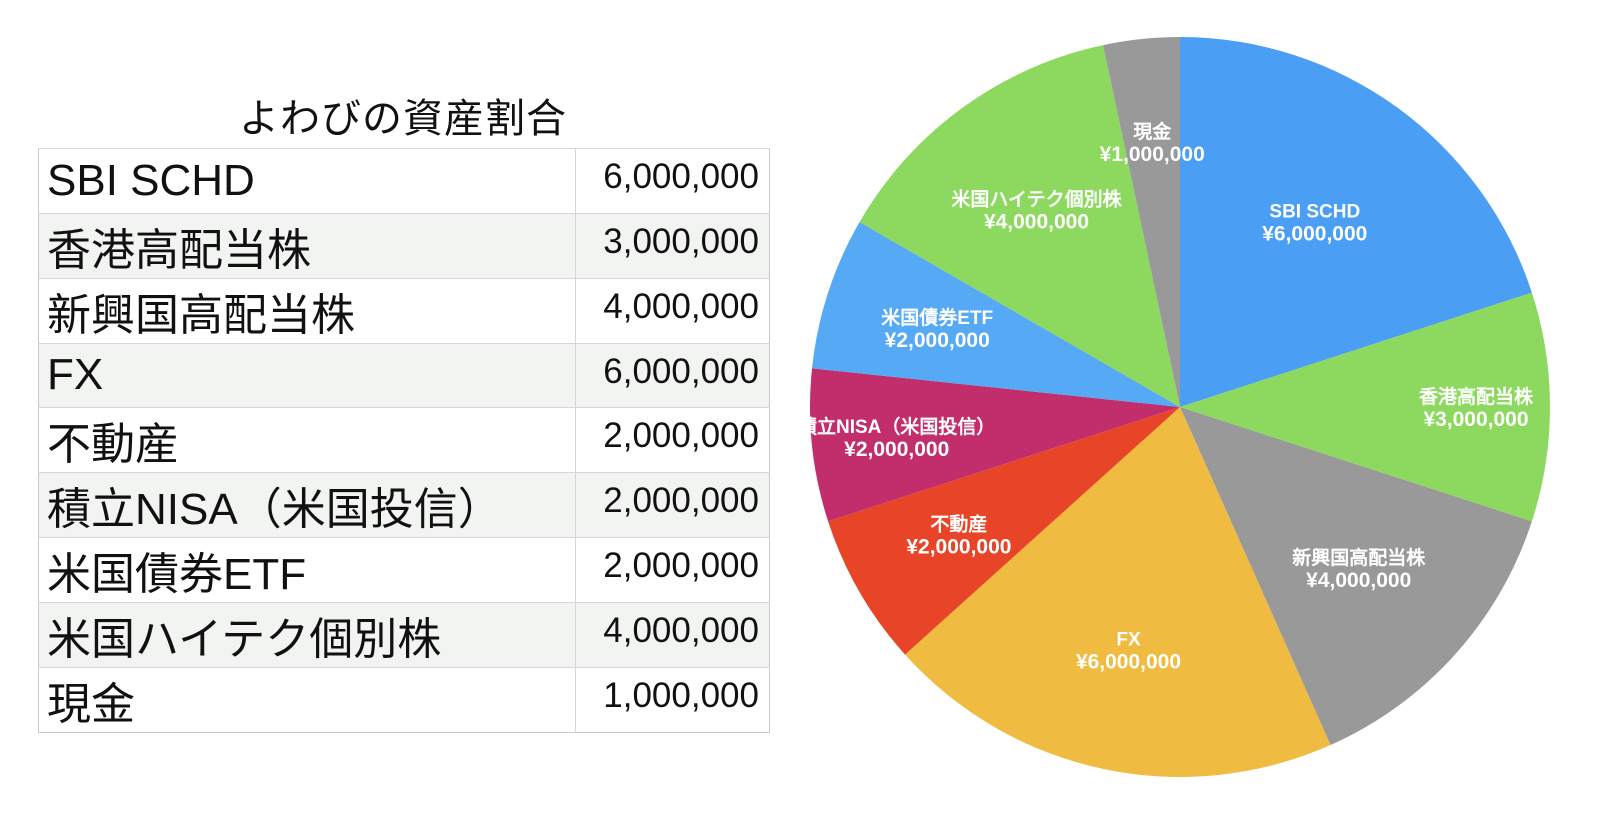 The width and height of the screenshot is (1600, 817). What do you see at coordinates (1475, 419) in the screenshot?
I see `slice-value-label: ¥3,000,000` at bounding box center [1475, 419].